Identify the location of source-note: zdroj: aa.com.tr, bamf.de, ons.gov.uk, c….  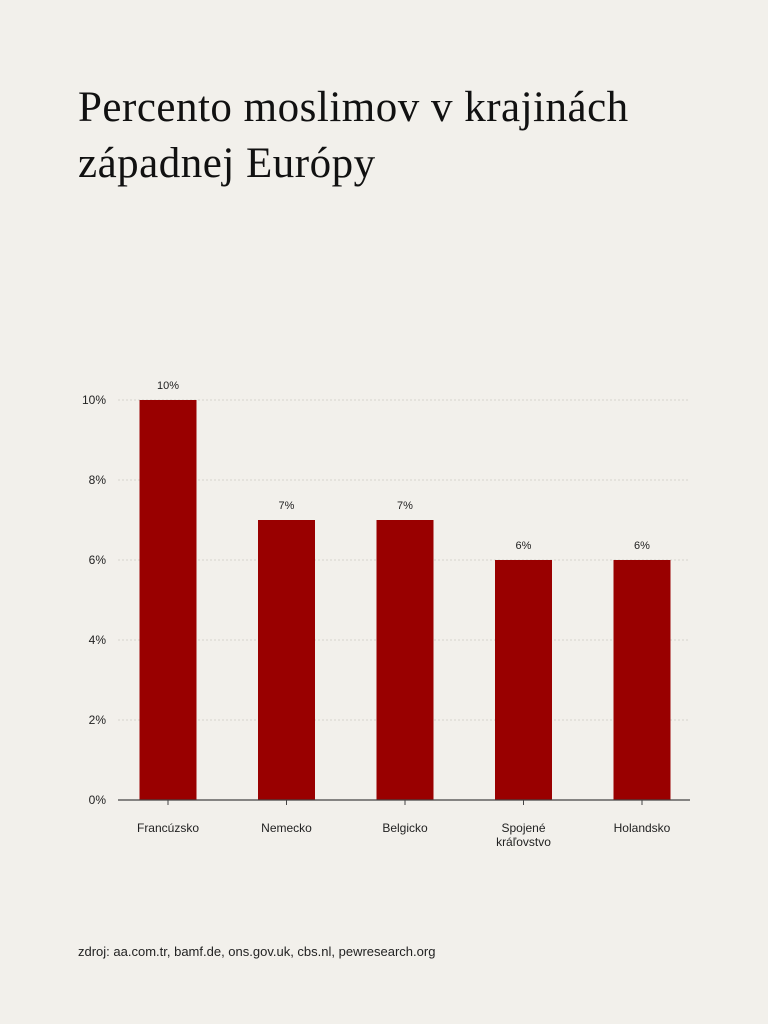
(257, 951).